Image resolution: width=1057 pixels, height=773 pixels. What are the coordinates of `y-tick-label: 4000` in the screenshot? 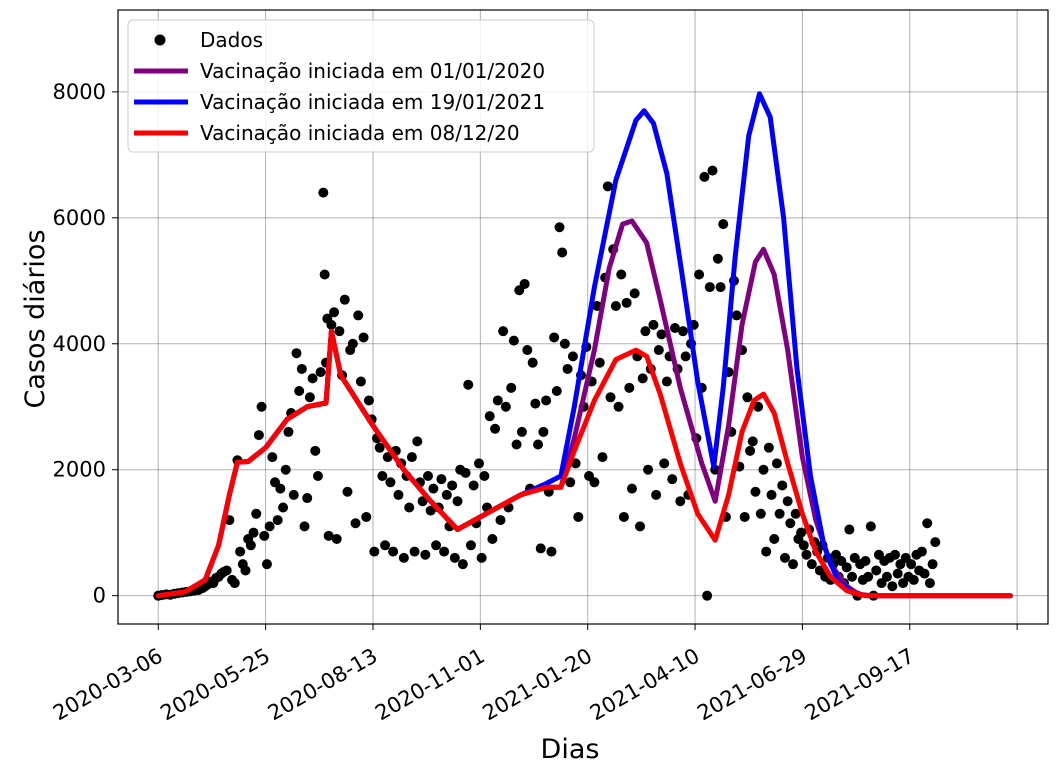 It's located at (79, 344).